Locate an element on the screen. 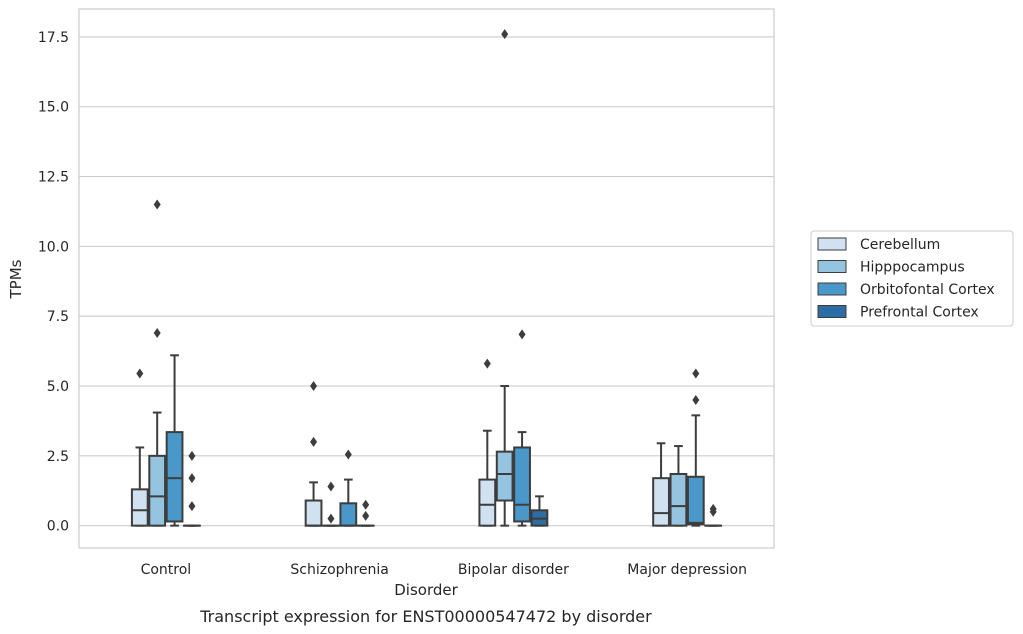  y-tick-labels: 0.0 2.5 5.0 7.5 10.0 12.5 15.0 17.5 is located at coordinates (53, 282).